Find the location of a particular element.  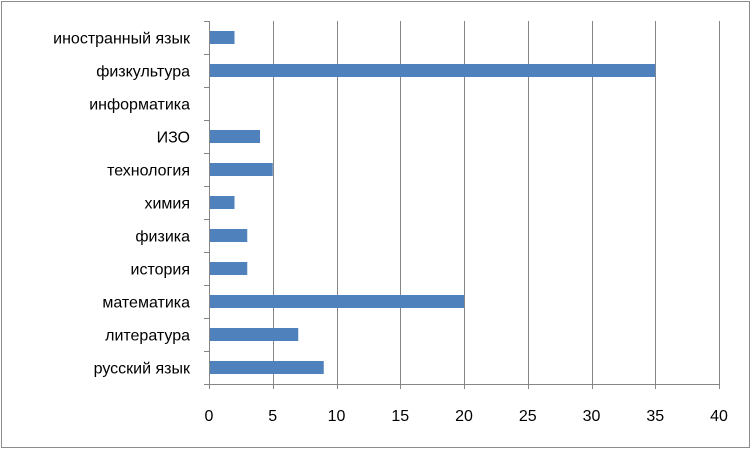

category-label-2: математика is located at coordinates (146, 303).